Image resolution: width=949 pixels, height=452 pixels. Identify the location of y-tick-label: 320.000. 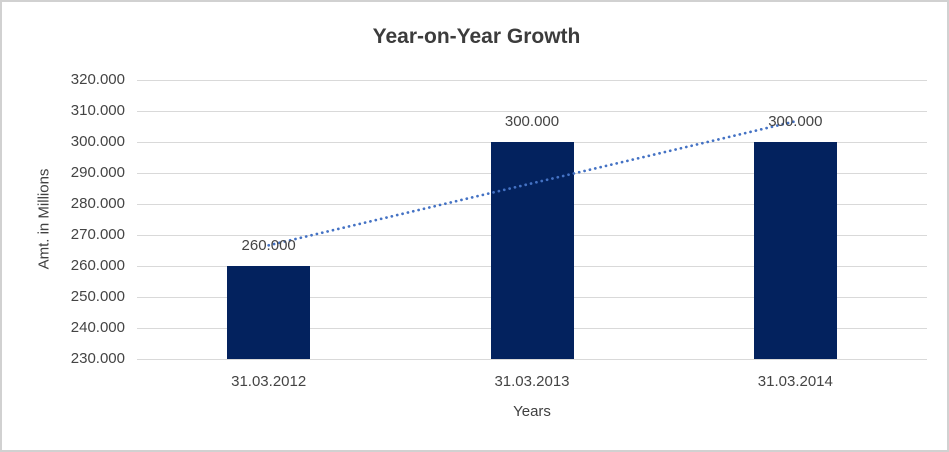
(97, 79).